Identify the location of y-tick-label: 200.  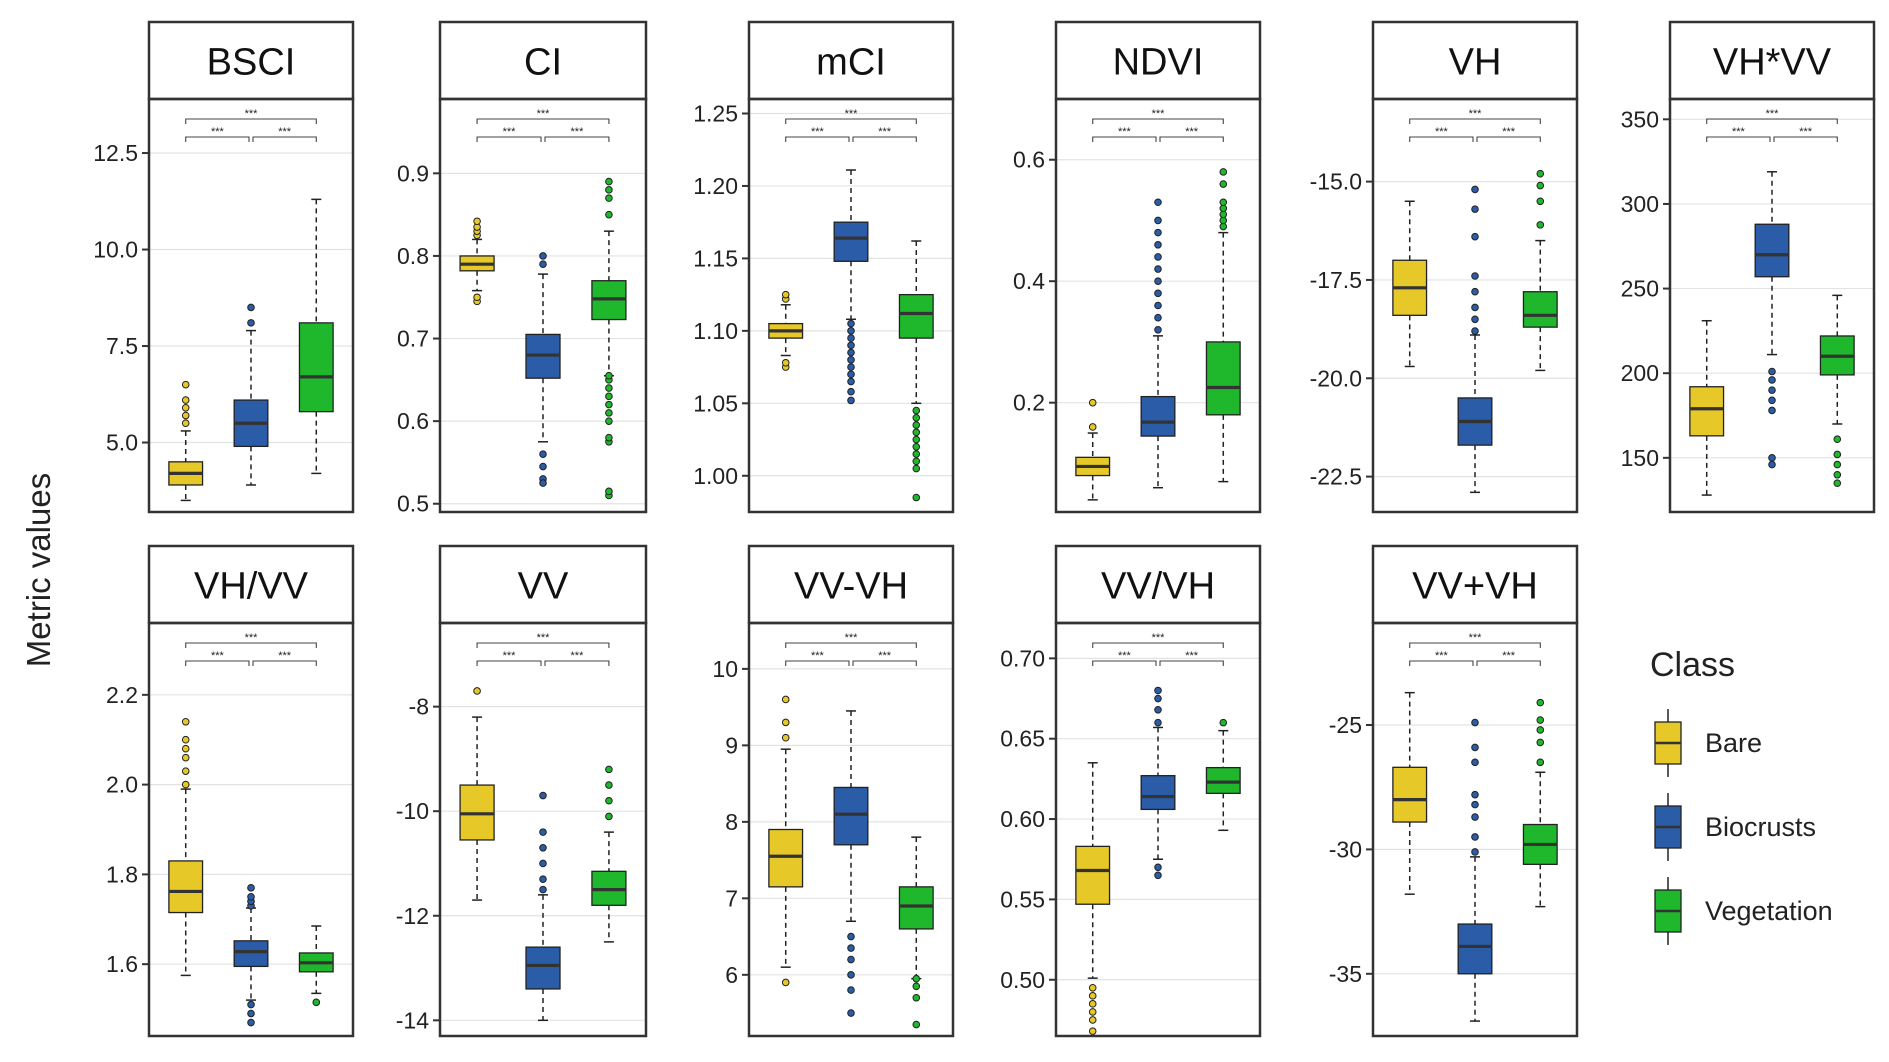
(1640, 373).